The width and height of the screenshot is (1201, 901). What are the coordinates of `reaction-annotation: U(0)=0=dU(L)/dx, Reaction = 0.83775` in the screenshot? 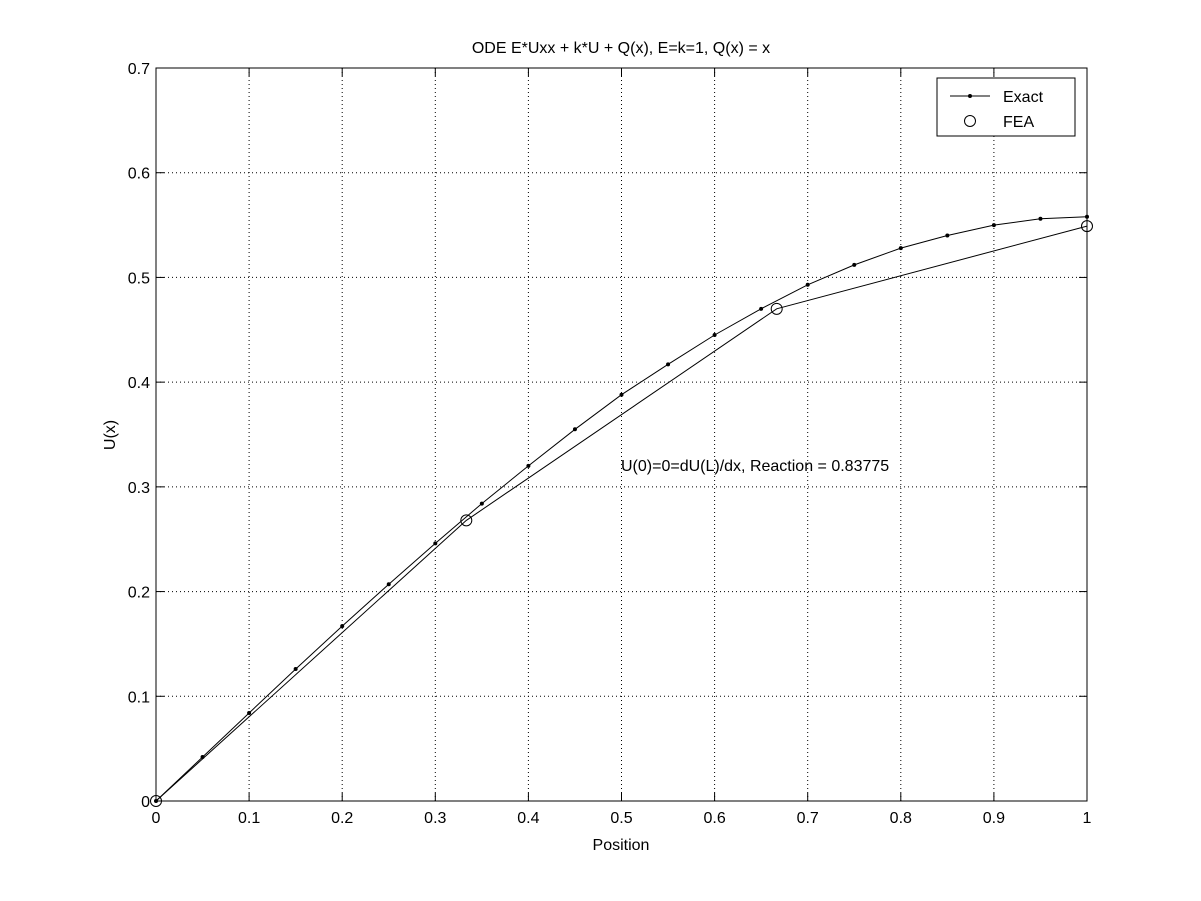 It's located at (755, 466).